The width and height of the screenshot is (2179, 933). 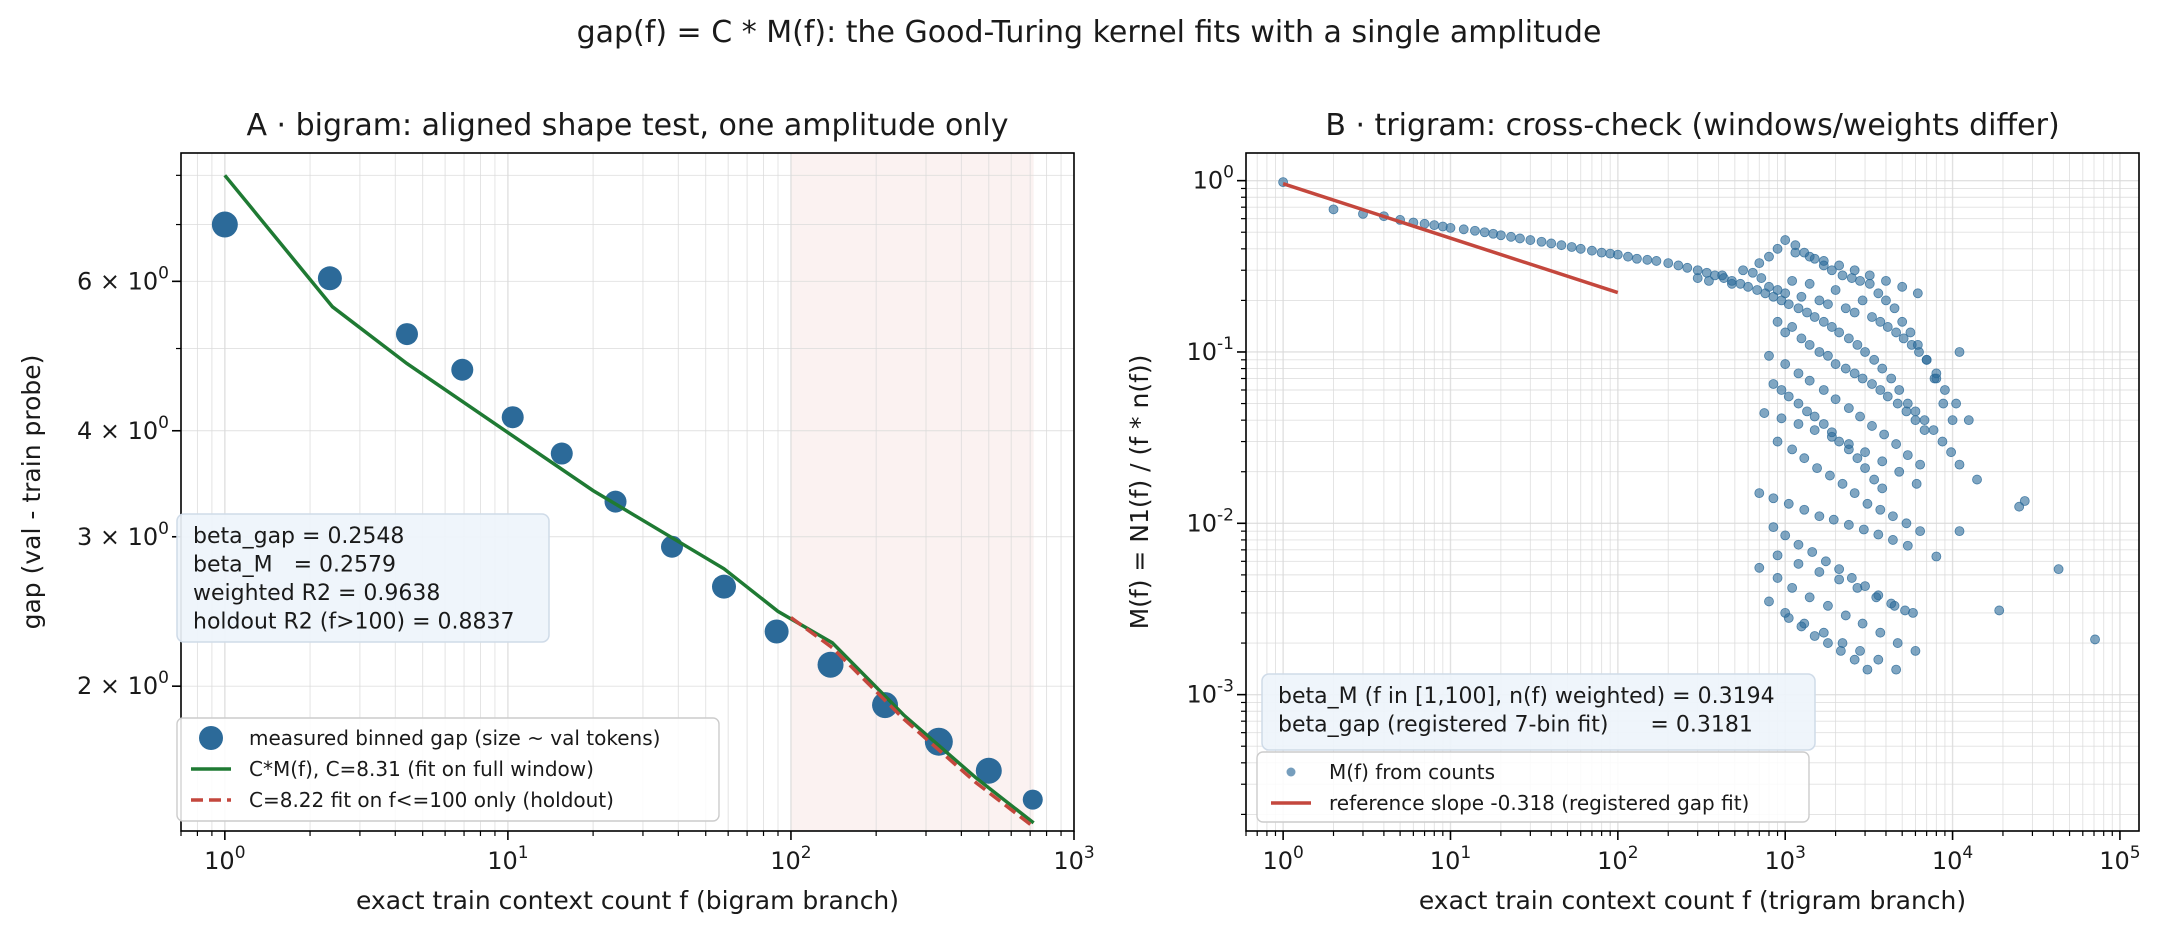 I want to click on y-tick-label: 10-3, so click(x=1211, y=693).